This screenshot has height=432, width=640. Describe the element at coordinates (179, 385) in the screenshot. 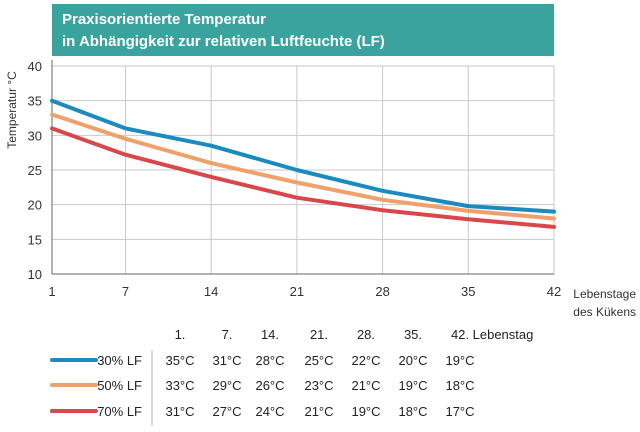

I see `table-cell: 33°C` at that location.